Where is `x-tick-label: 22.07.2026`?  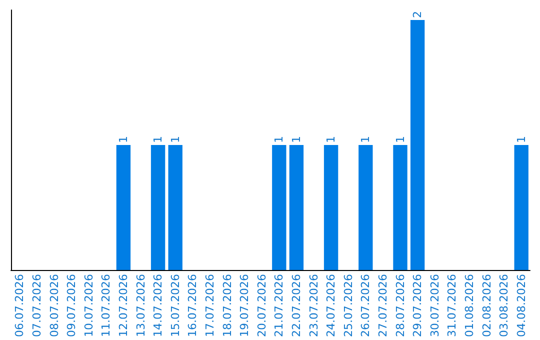
x-tick-label: 22.07.2026 is located at coordinates (296, 305).